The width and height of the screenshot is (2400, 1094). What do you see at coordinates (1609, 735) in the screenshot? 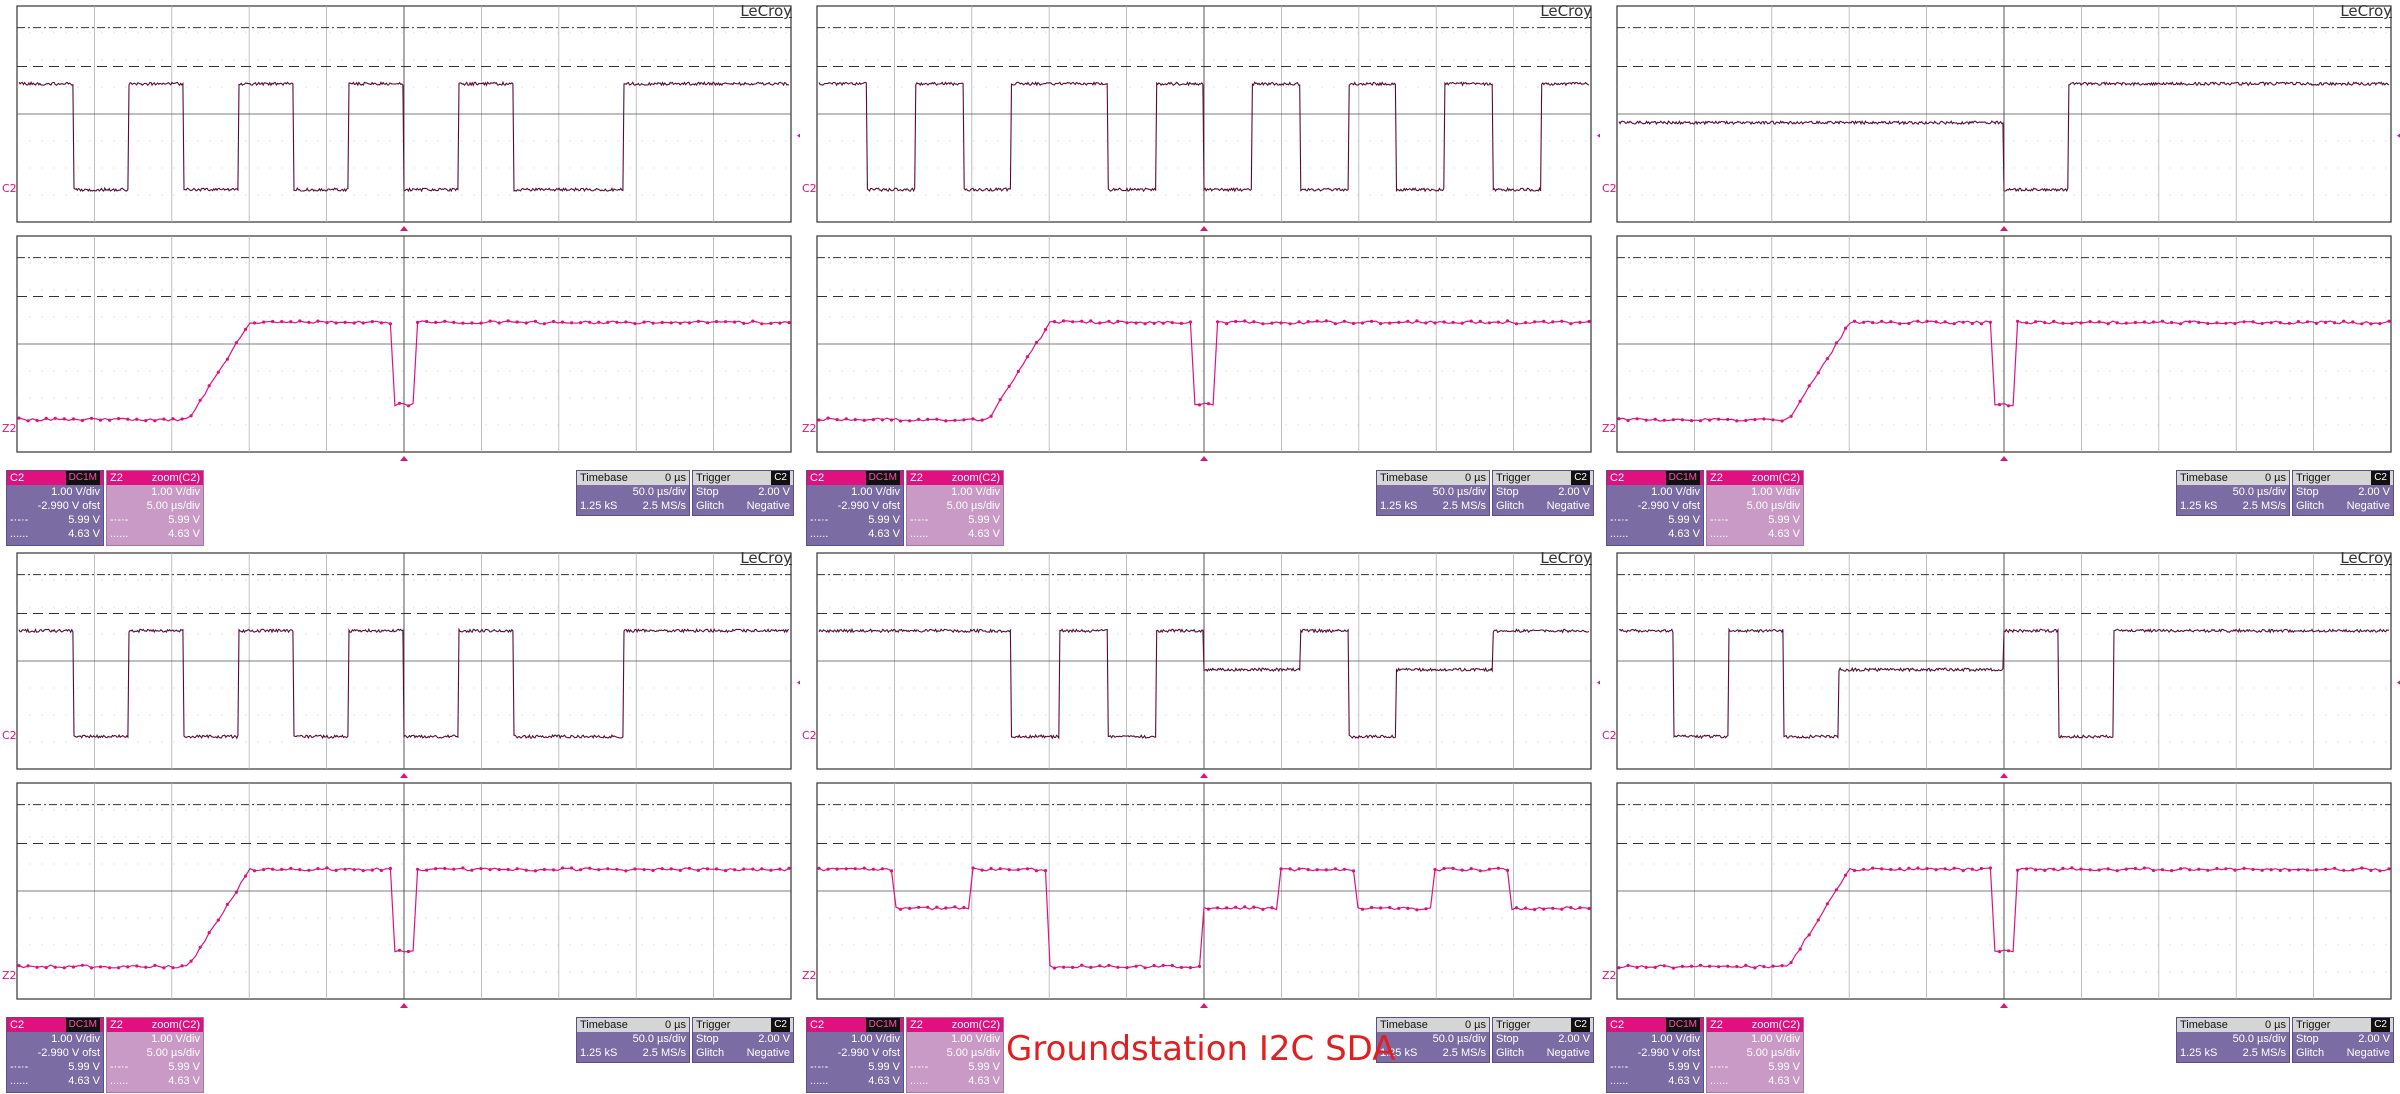
I see `channel-c2-label: C2` at bounding box center [1609, 735].